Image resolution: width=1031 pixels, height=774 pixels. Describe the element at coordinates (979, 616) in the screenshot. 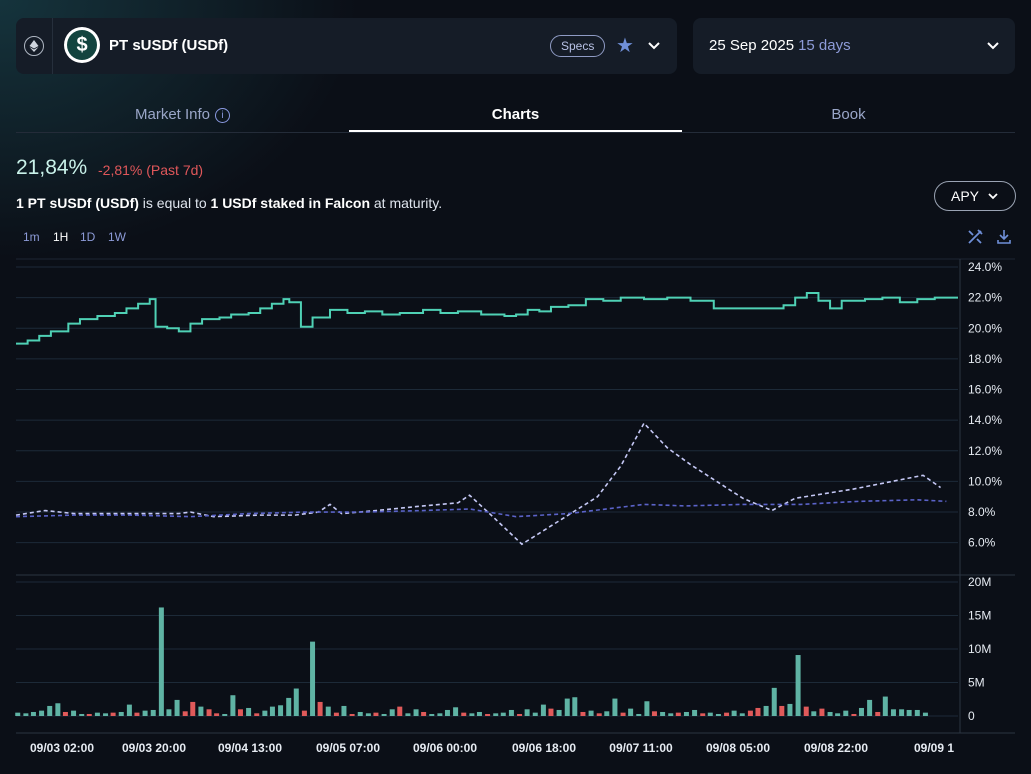

I see `volume-tick-label: 15M` at that location.